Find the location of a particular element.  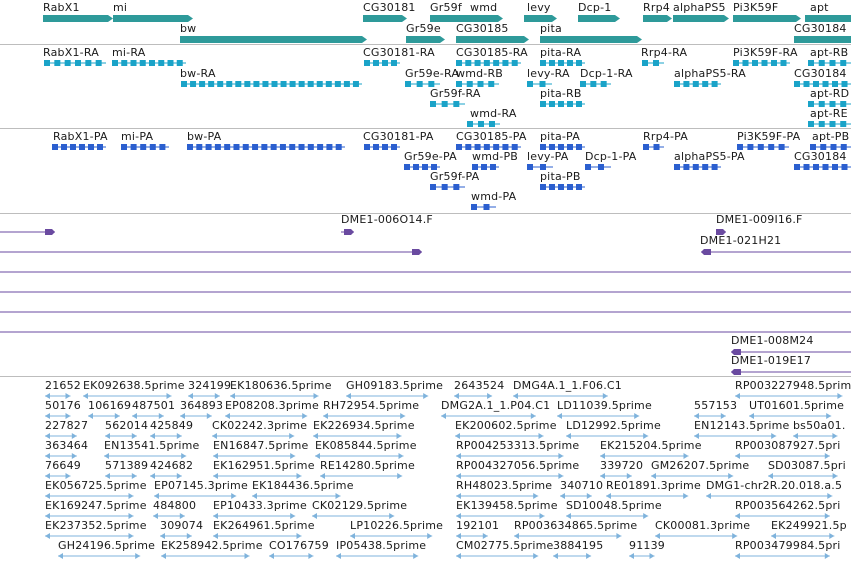

est-label: RH48023.5prime is located at coordinates (504, 485).